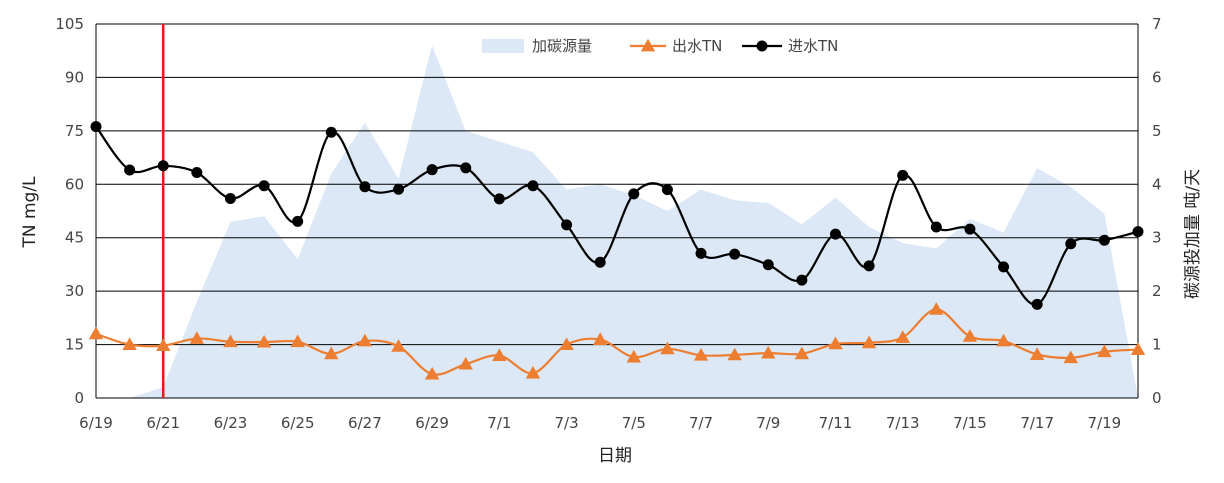 This screenshot has height=483, width=1224. What do you see at coordinates (1105, 423) in the screenshot?
I see `x-tick-label: 7/19` at bounding box center [1105, 423].